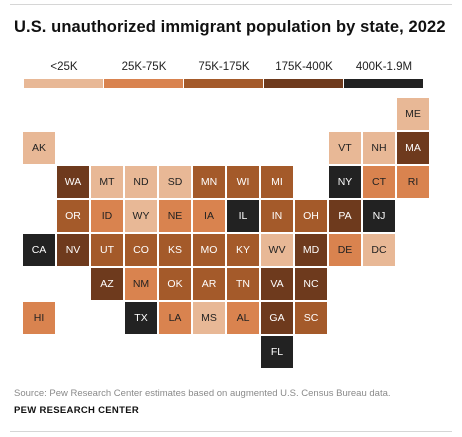 Image resolution: width=462 pixels, height=437 pixels. I want to click on state-tile-nj: NJ, so click(379, 216).